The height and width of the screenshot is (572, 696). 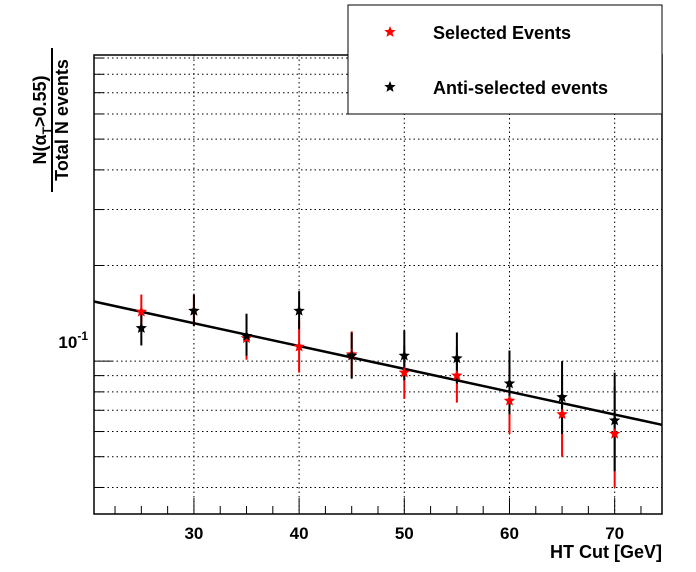 I want to click on legend: Selected Events Anti-selected events, so click(x=505, y=59).